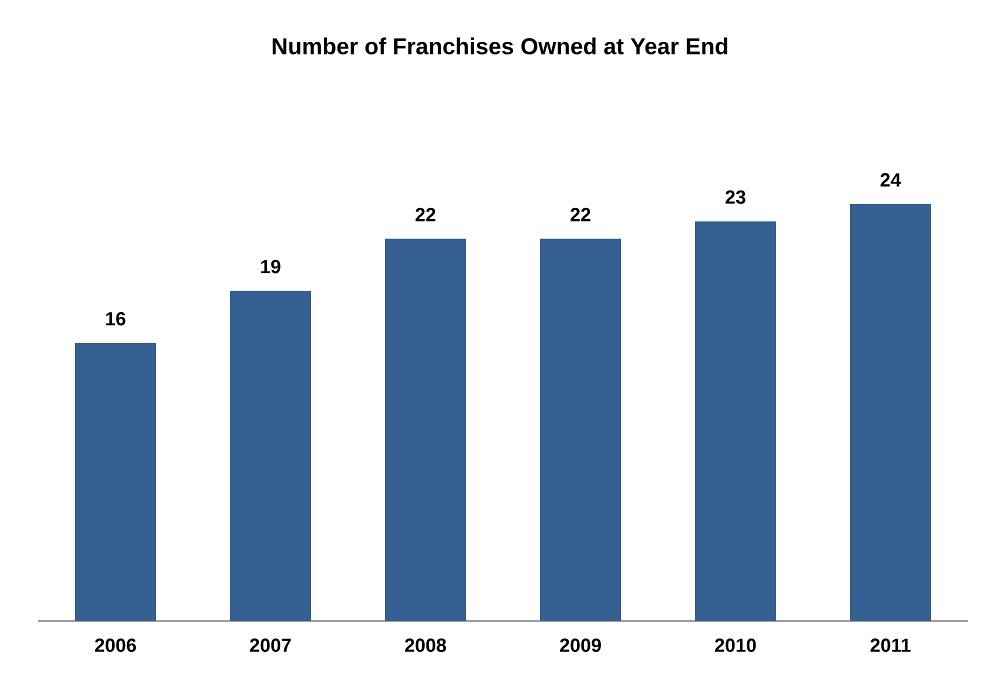 The image size is (986, 684). What do you see at coordinates (116, 319) in the screenshot?
I see `data-label: 16` at bounding box center [116, 319].